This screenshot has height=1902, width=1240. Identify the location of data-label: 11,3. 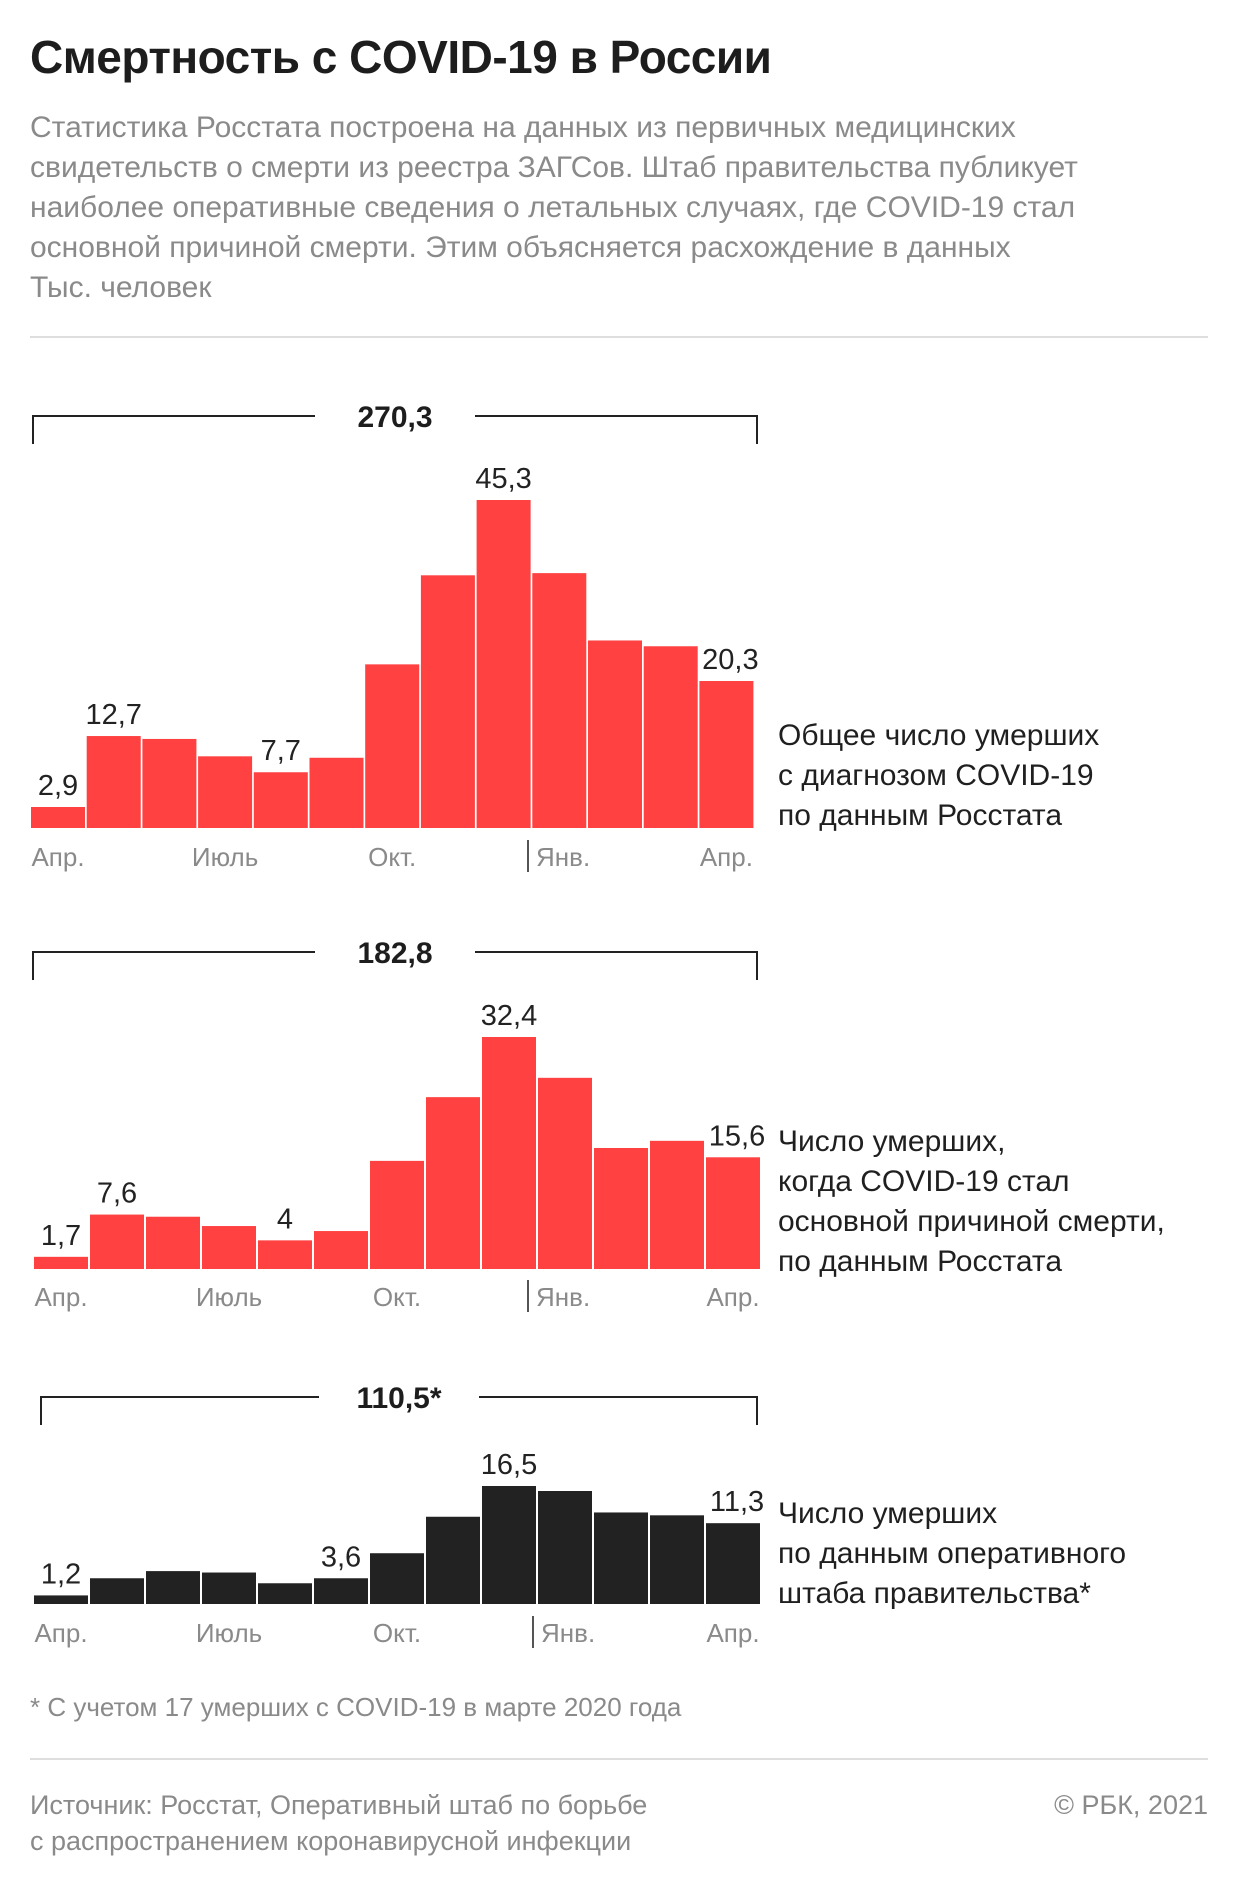
(737, 1502).